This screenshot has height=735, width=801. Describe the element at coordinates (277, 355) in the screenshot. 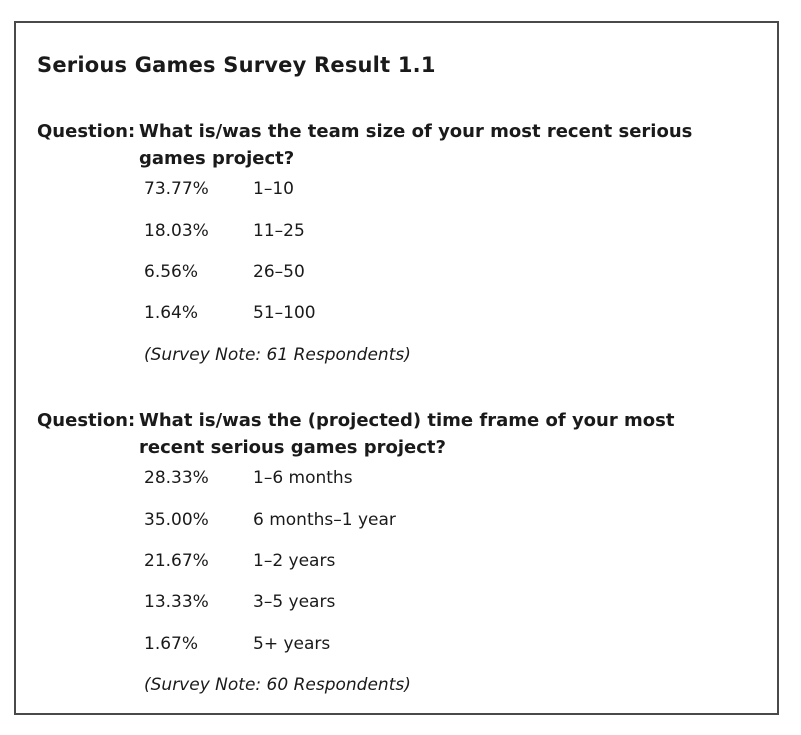

I see `survey-note: (Survey Note: 61 Respondents)` at that location.